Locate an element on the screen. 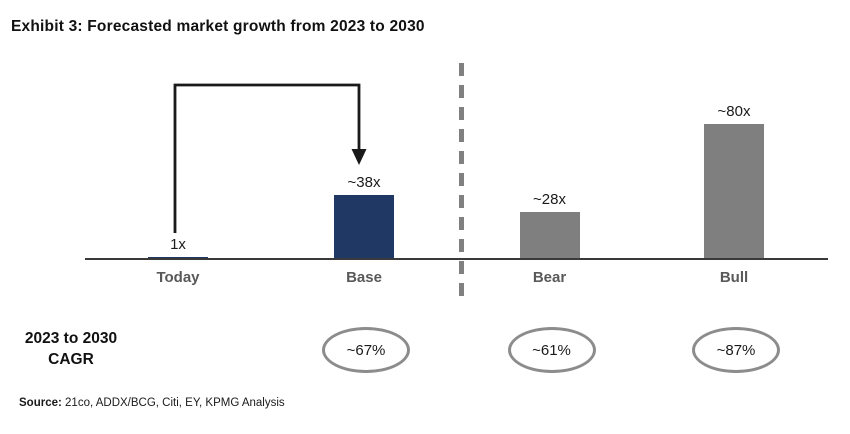 Image resolution: width=850 pixels, height=434 pixels. x-axis-line is located at coordinates (456, 259).